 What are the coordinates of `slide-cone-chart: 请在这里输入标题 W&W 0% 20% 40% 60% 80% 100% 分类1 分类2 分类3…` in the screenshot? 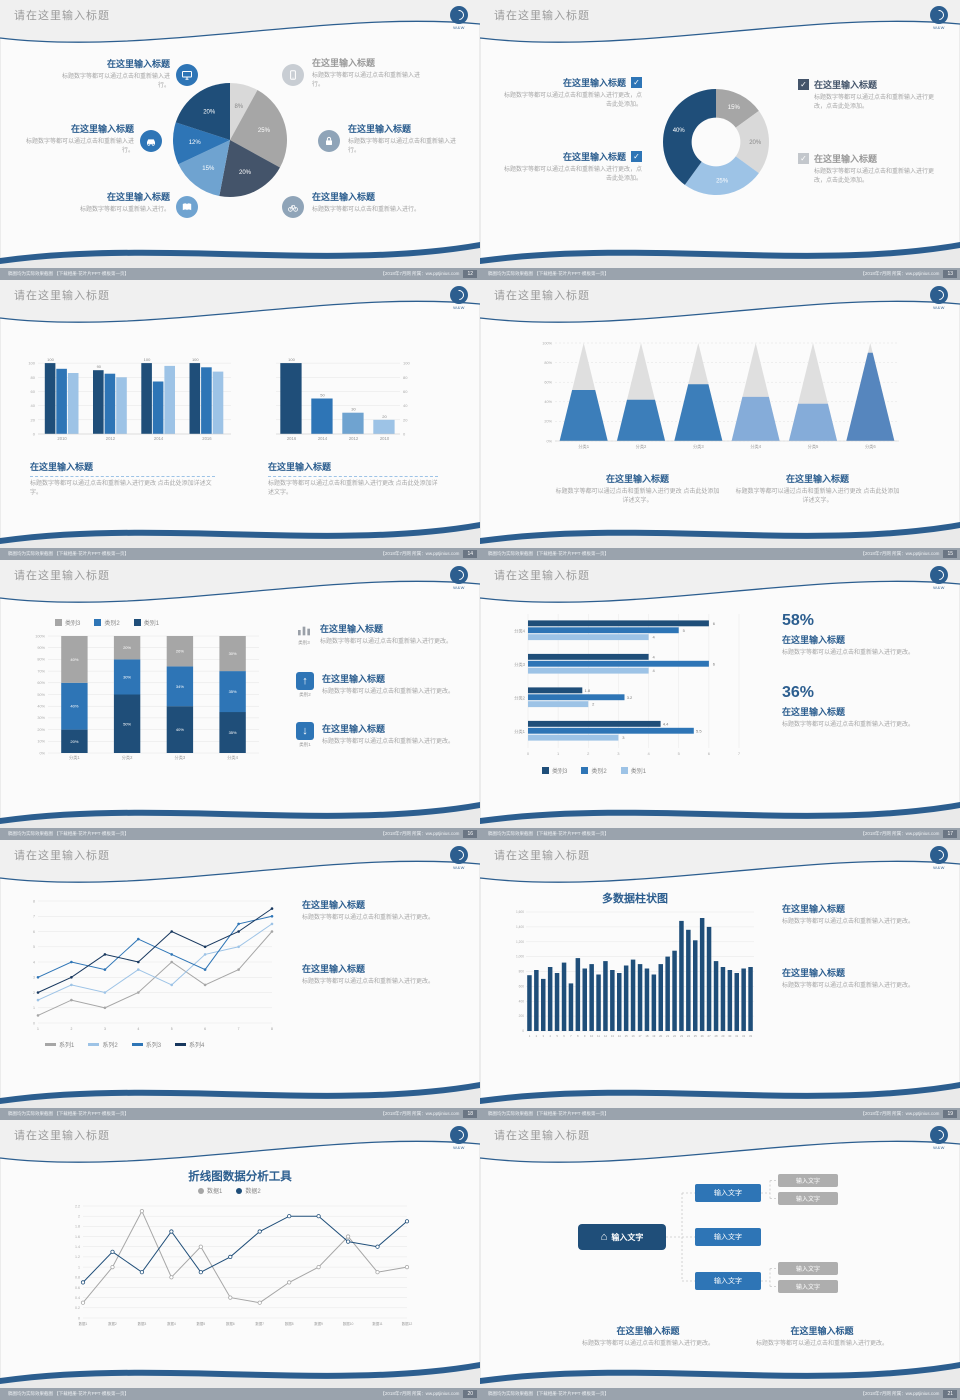 It's located at (720, 420).